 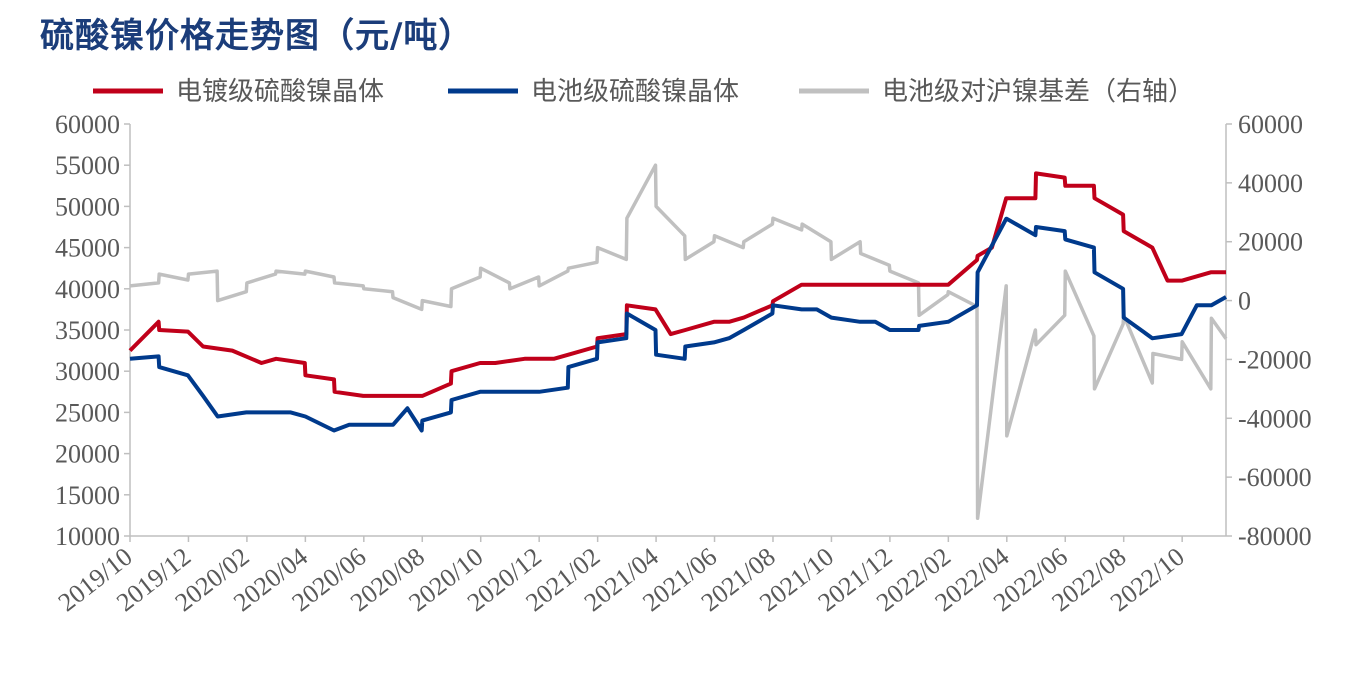 What do you see at coordinates (87, 206) in the screenshot?
I see `y-left-tick-label: 50000` at bounding box center [87, 206].